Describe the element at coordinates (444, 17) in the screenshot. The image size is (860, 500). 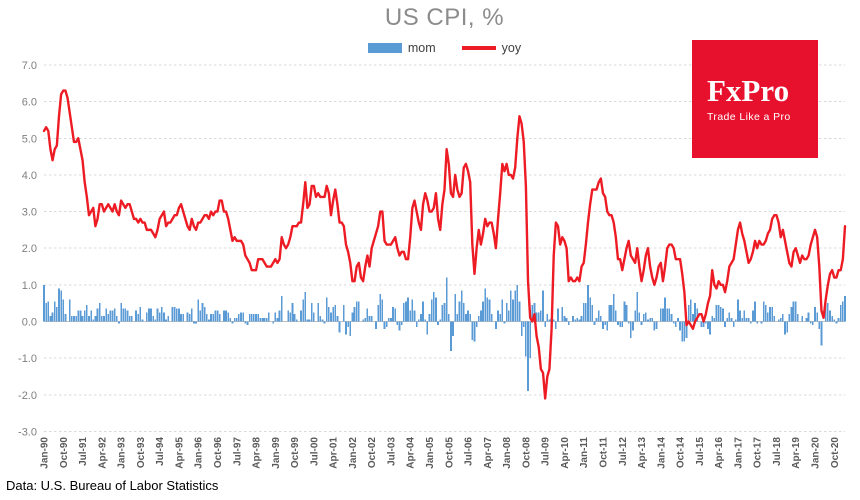
I see `chart-title: US CPI, %` at that location.